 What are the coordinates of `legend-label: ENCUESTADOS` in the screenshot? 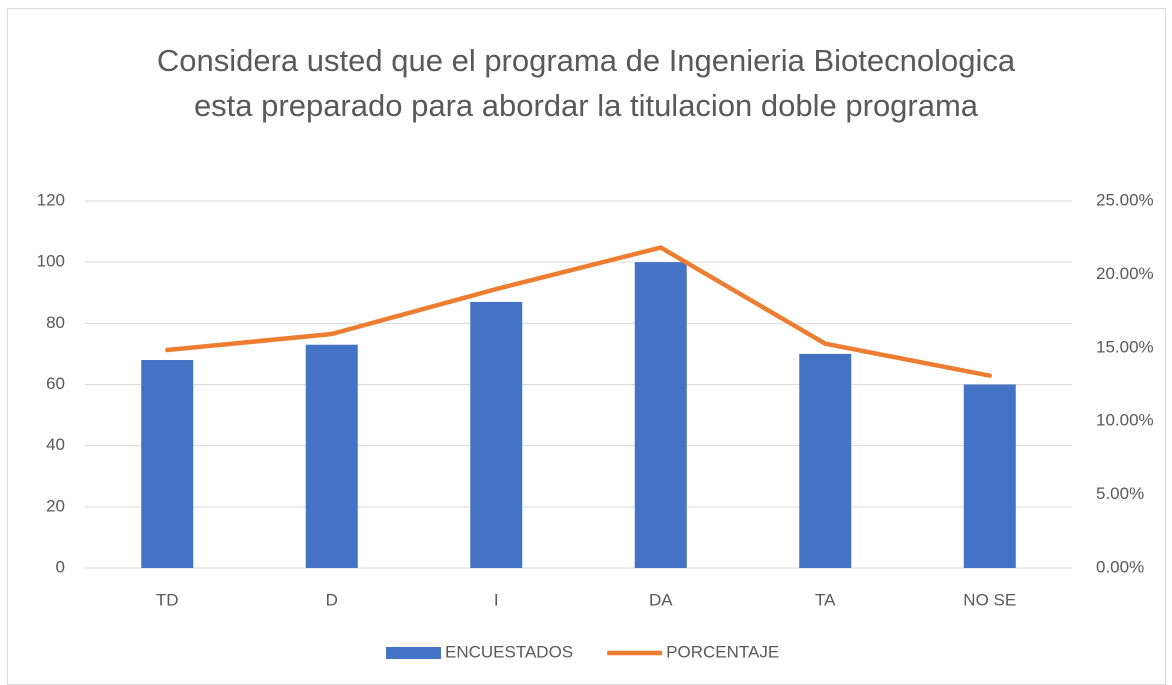 It's located at (509, 651).